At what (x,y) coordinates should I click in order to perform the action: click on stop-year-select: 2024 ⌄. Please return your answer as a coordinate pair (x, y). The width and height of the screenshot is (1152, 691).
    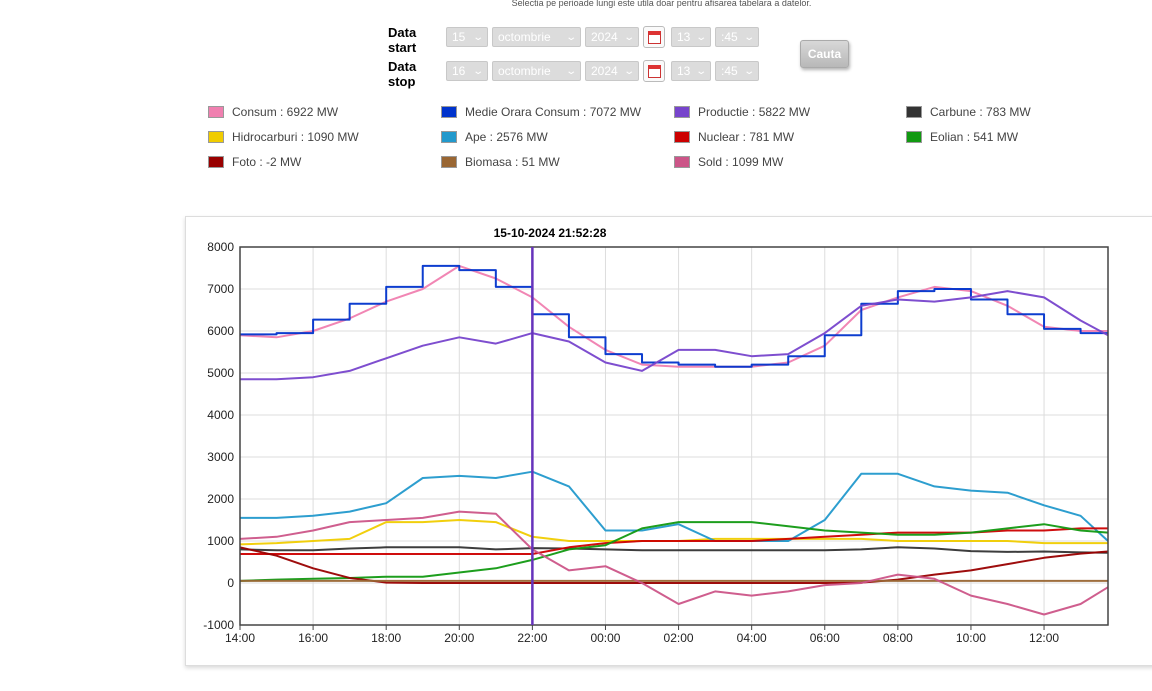
    Looking at the image, I should click on (612, 71).